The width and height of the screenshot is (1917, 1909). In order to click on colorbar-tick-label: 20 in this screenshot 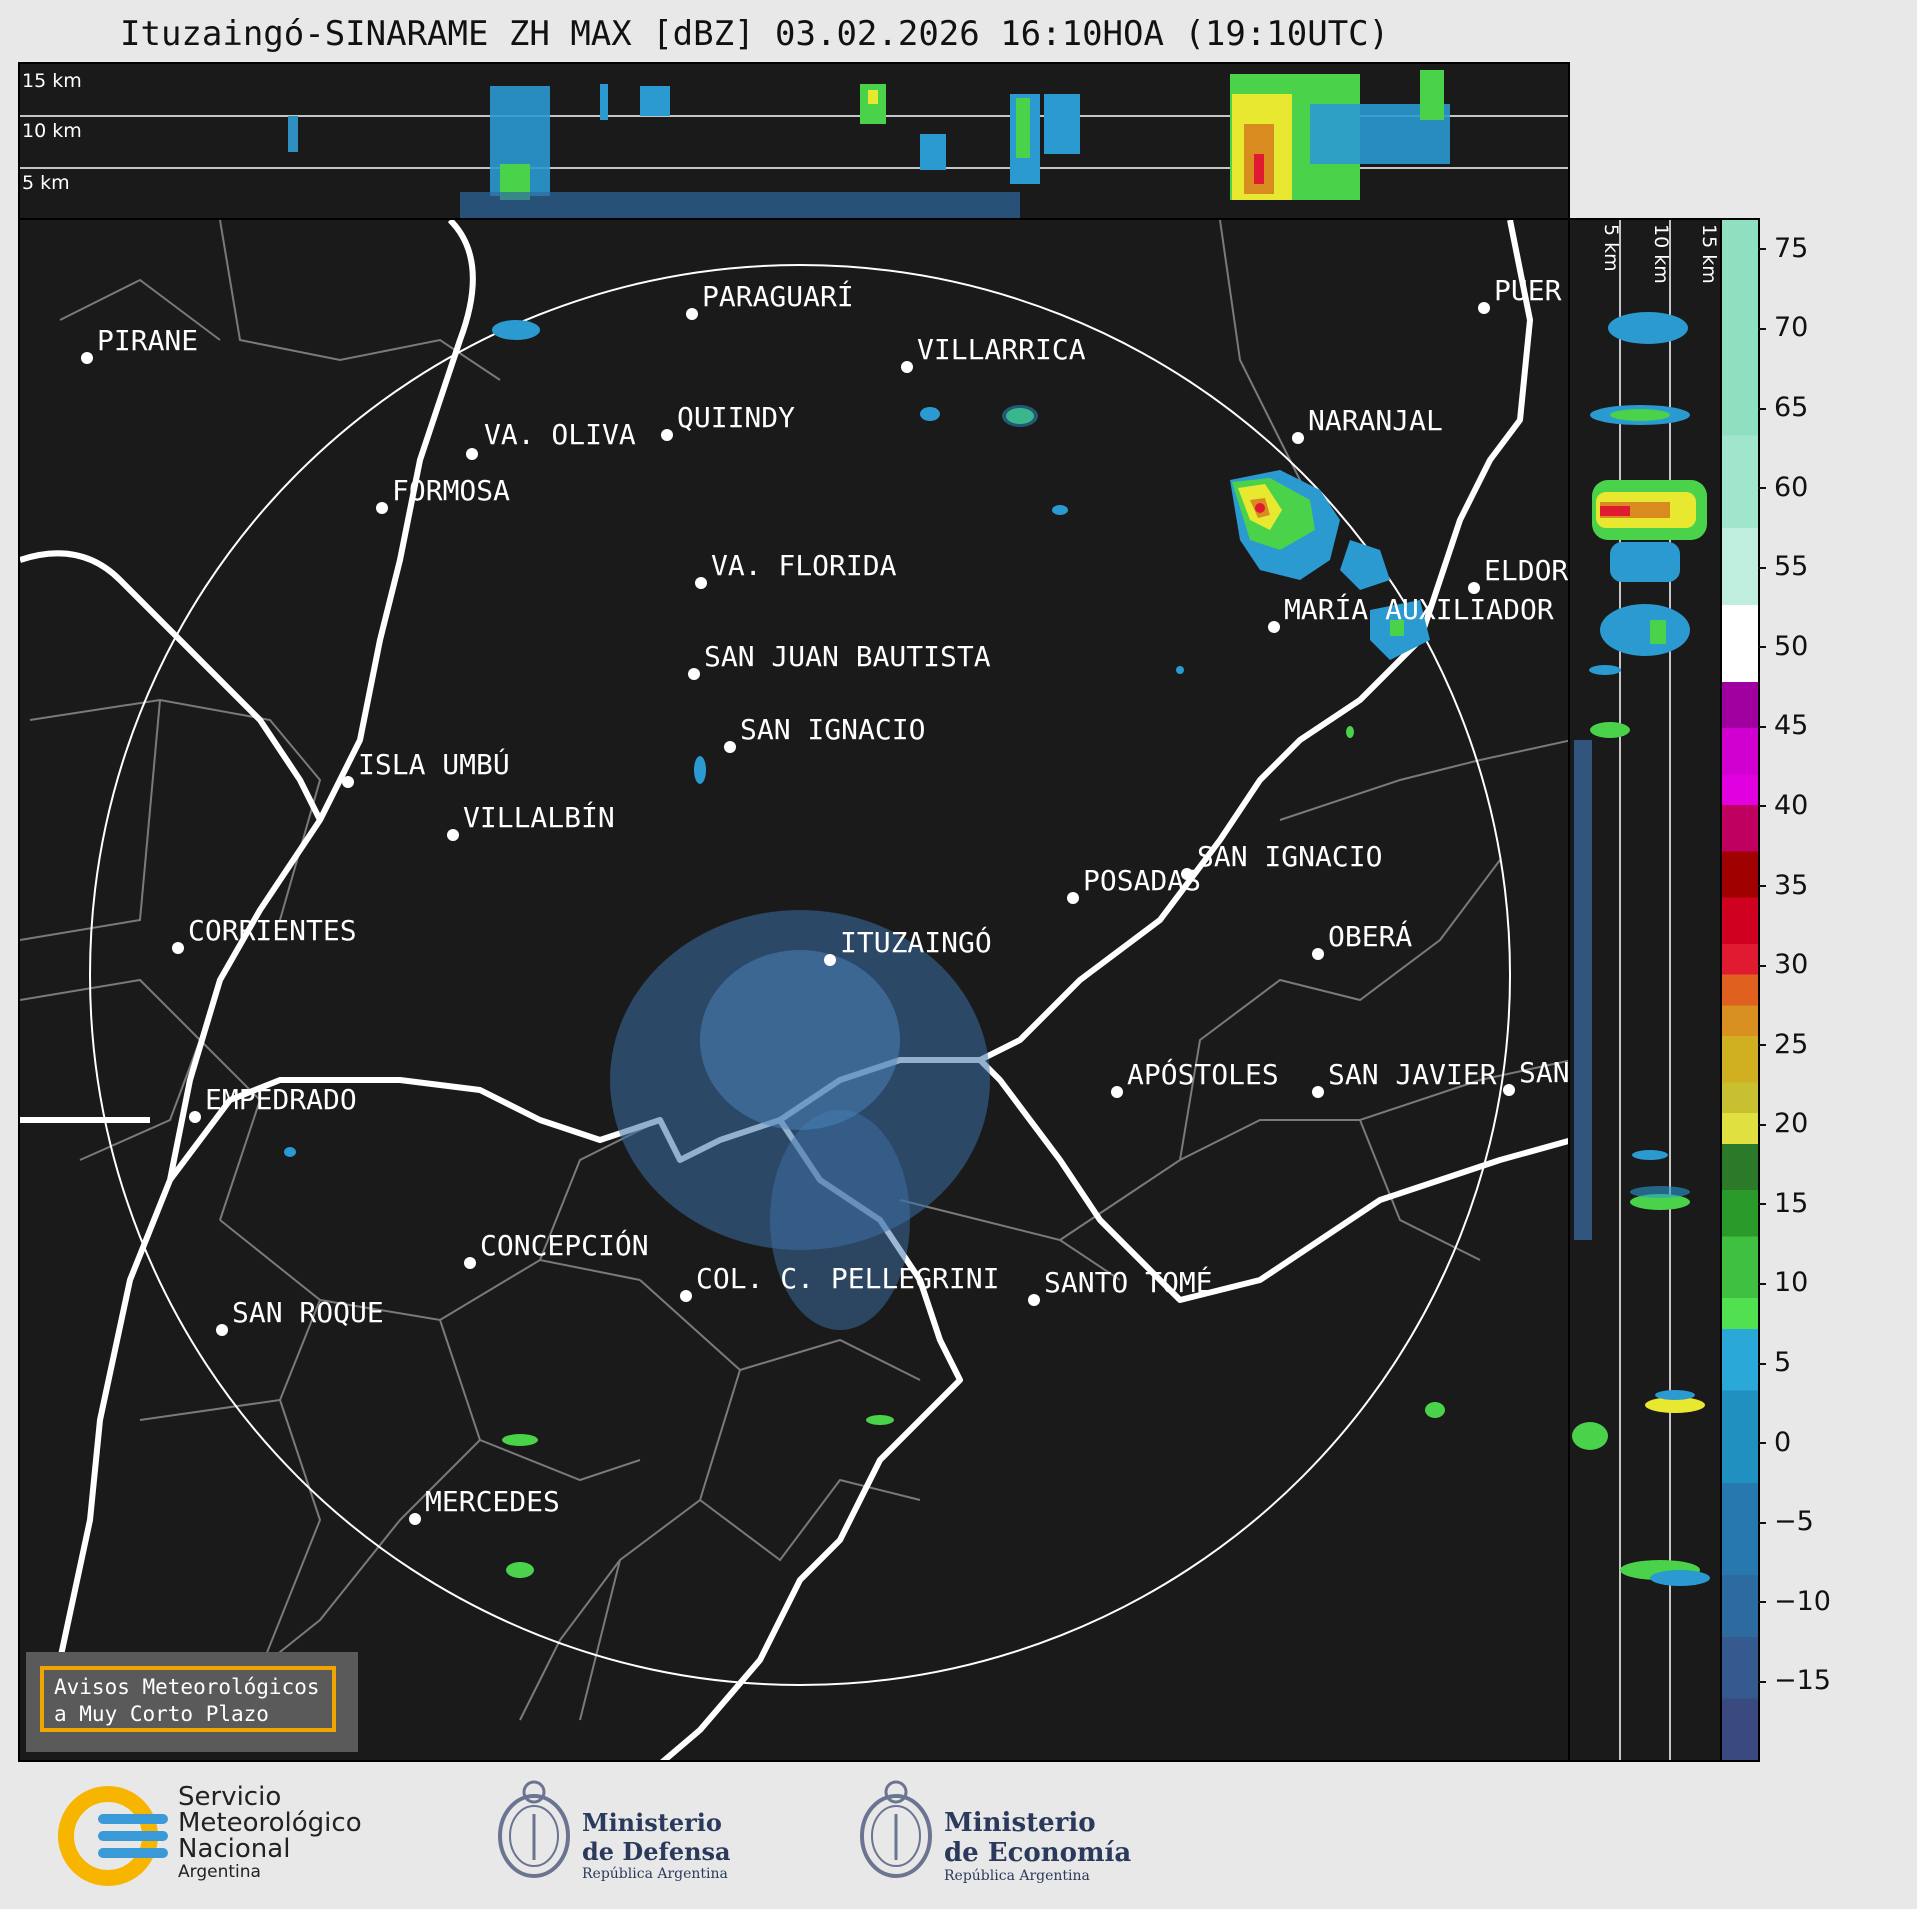, I will do `click(1782, 1123)`.